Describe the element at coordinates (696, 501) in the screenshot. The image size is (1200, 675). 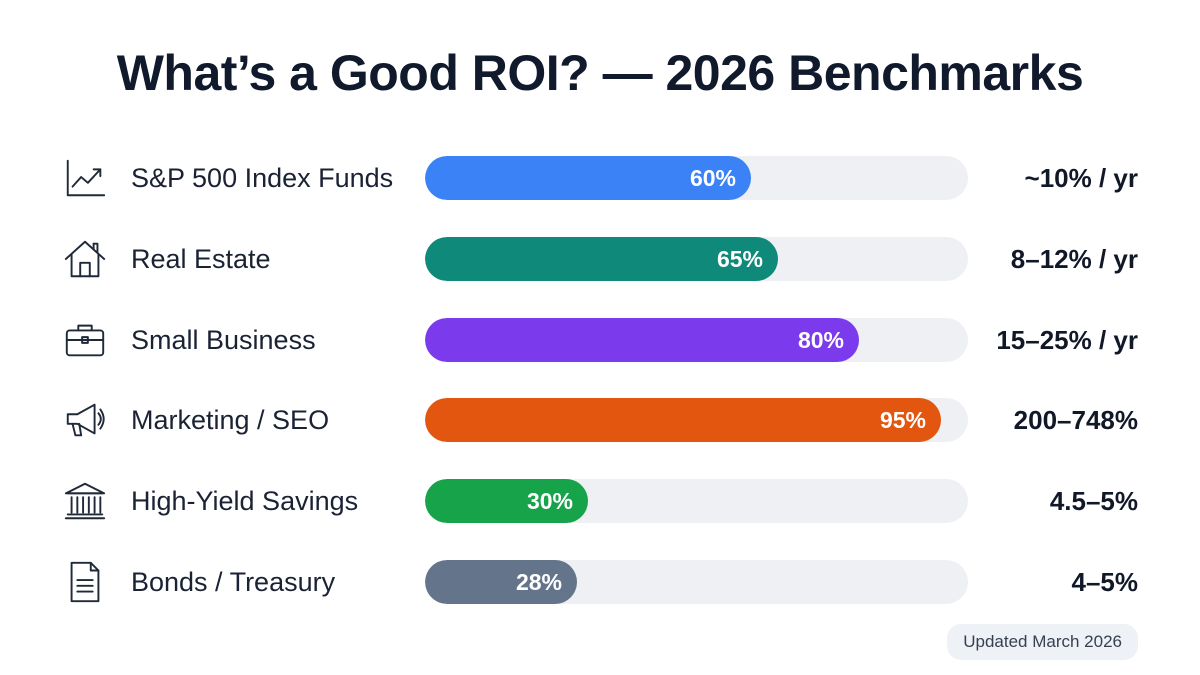
I see `bar-track: 30%` at that location.